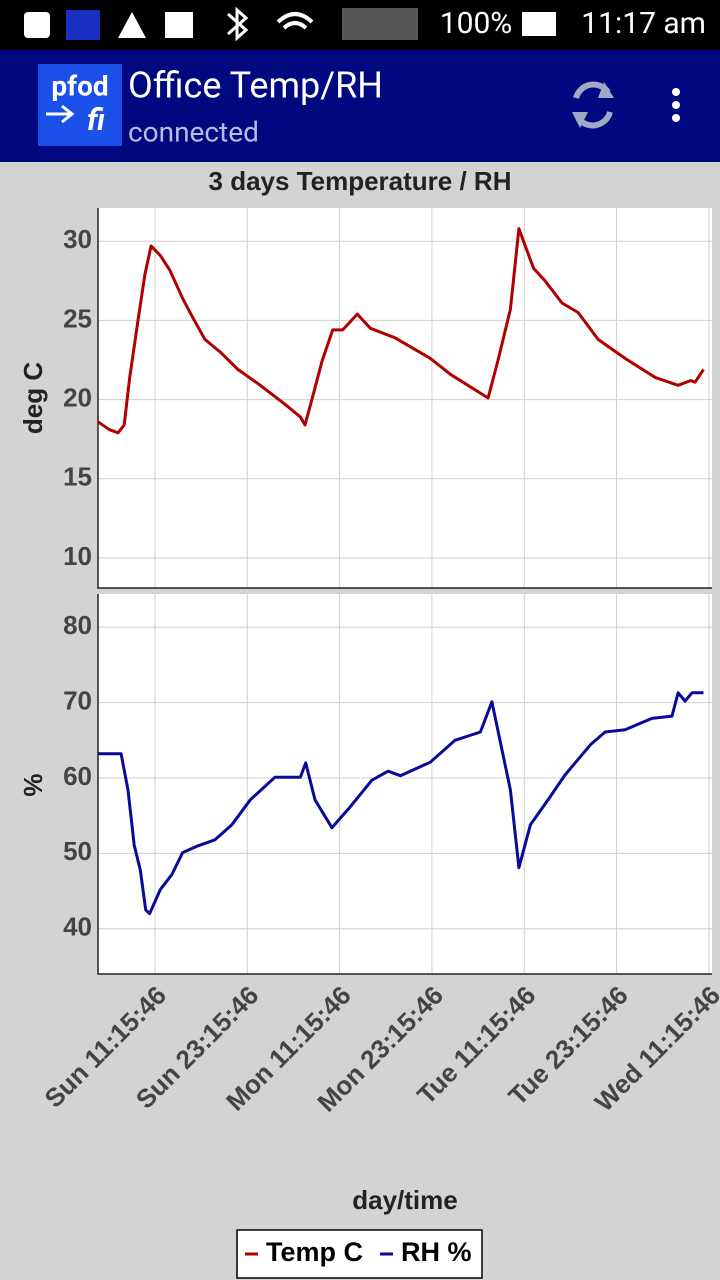 The width and height of the screenshot is (720, 1280). Describe the element at coordinates (79, 85) in the screenshot. I see `logo-text: pfod` at that location.